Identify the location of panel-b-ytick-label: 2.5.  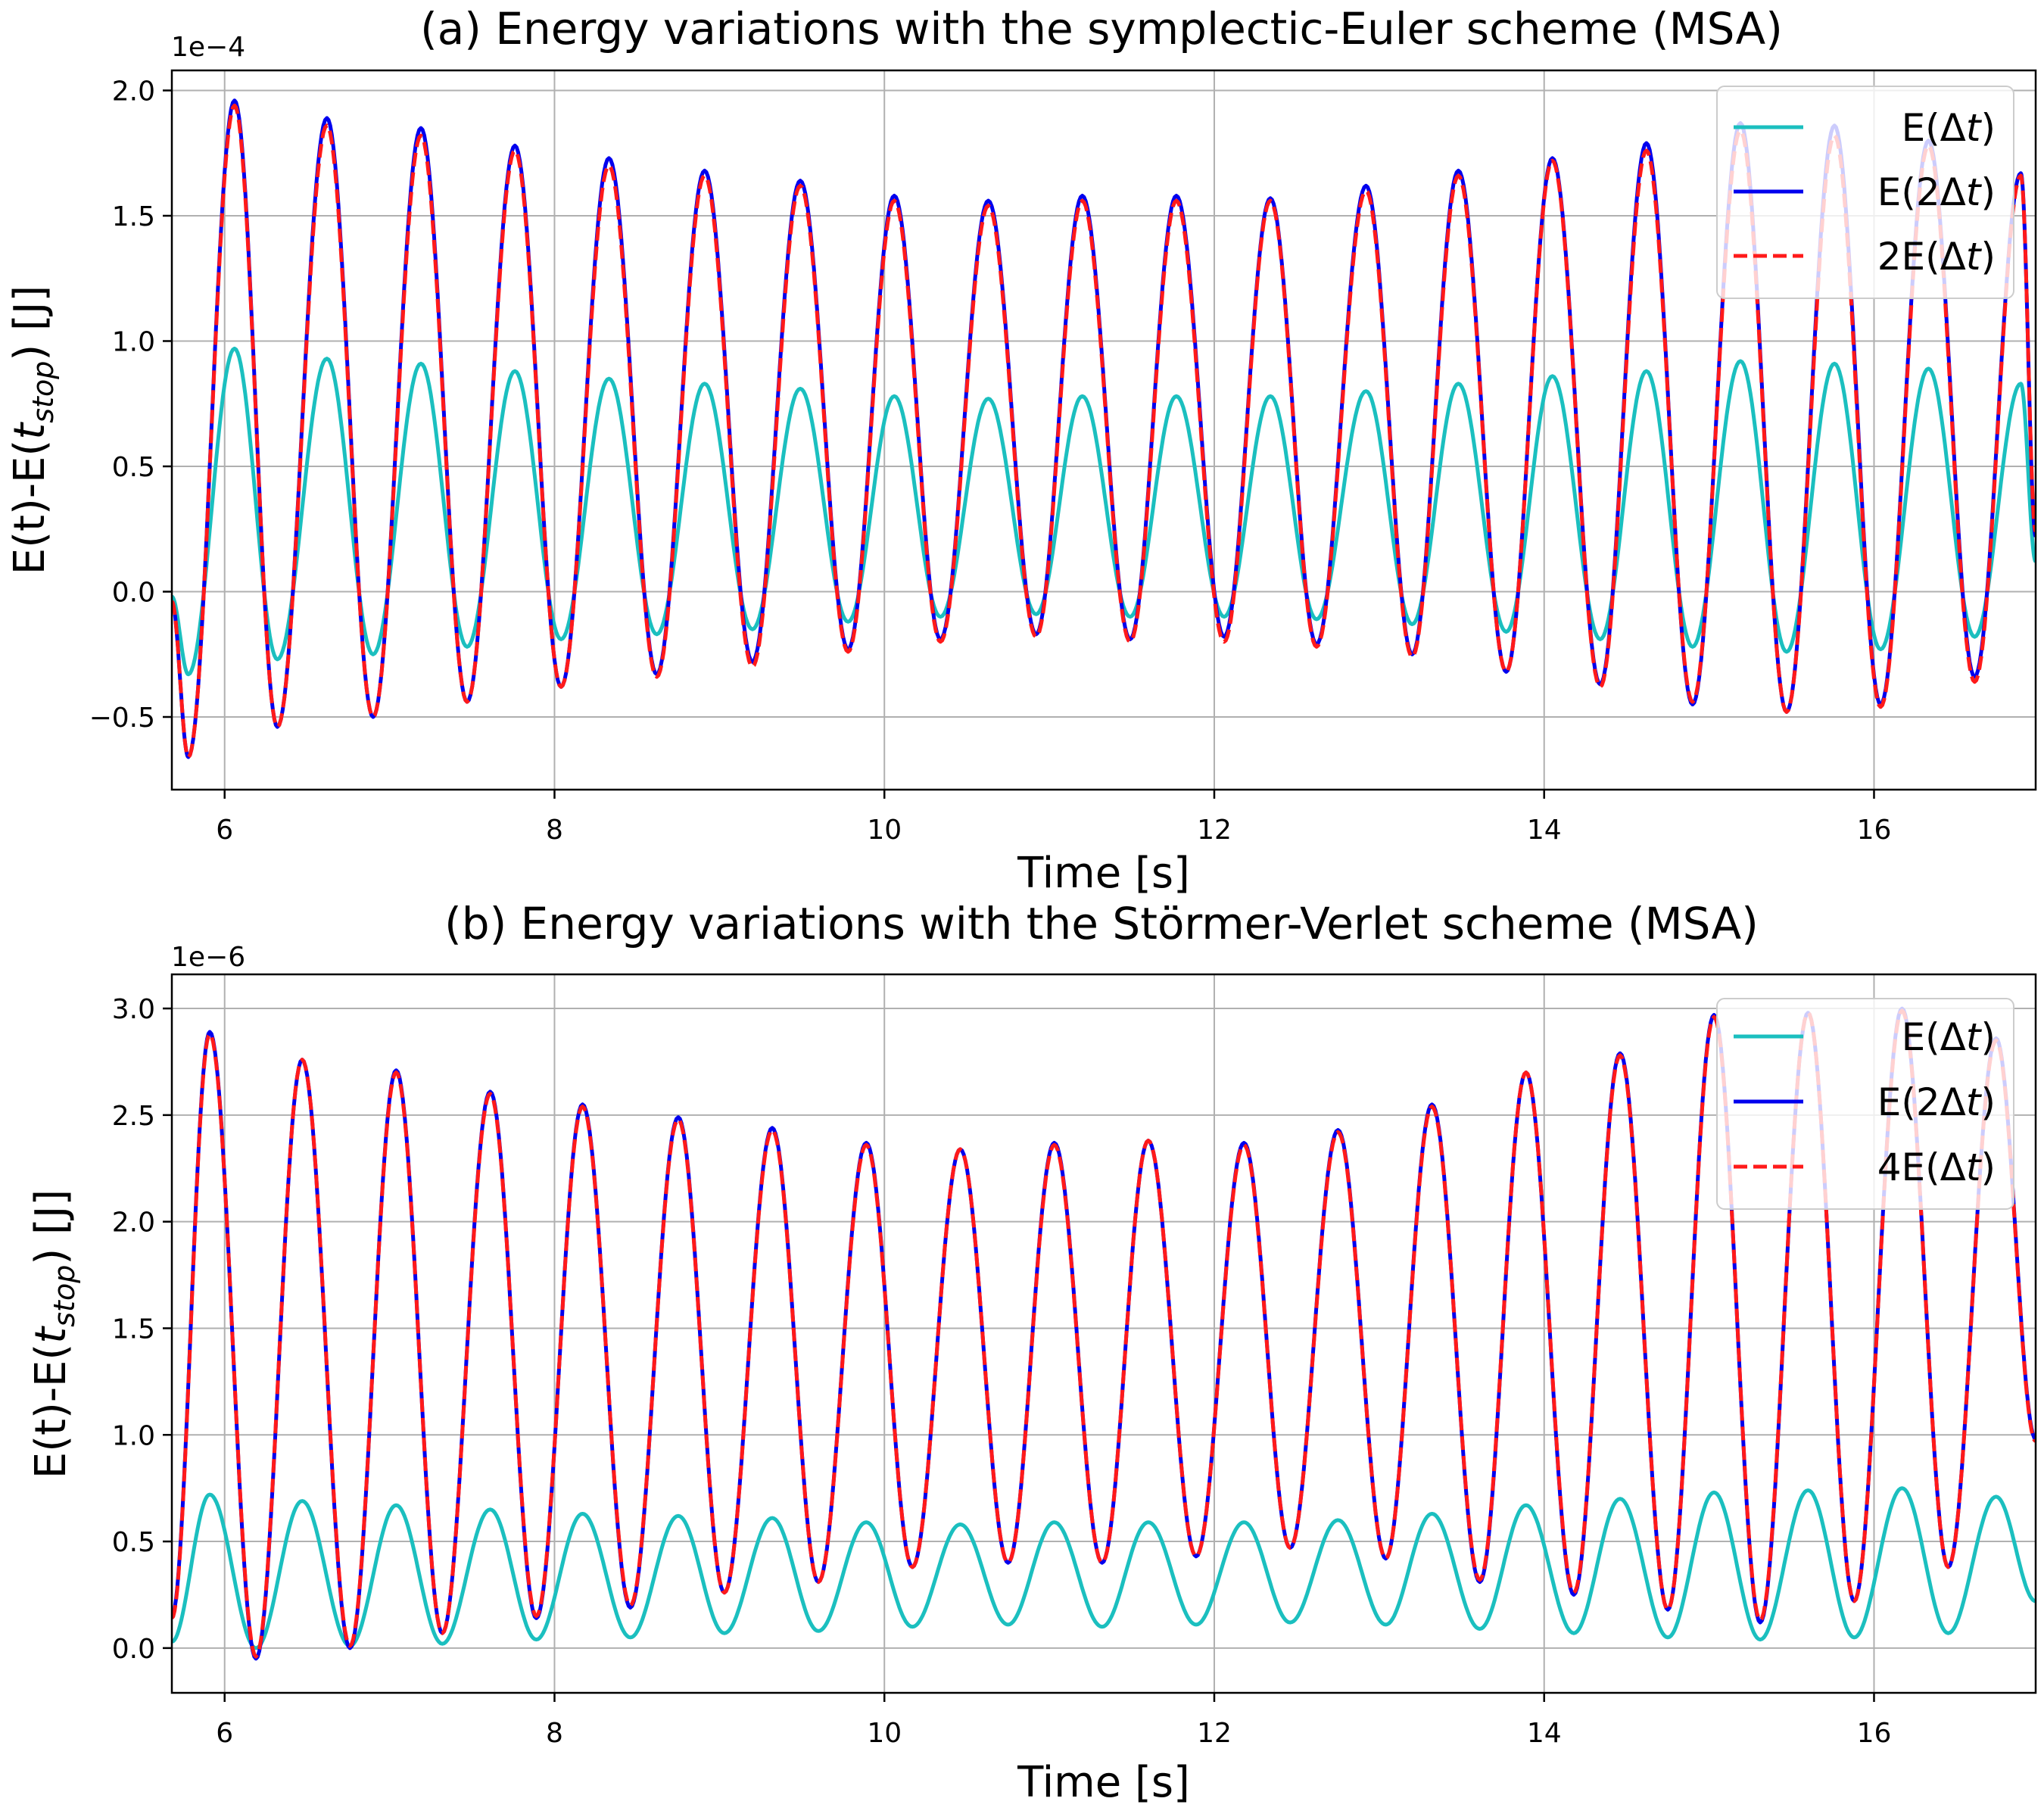
(133, 1116).